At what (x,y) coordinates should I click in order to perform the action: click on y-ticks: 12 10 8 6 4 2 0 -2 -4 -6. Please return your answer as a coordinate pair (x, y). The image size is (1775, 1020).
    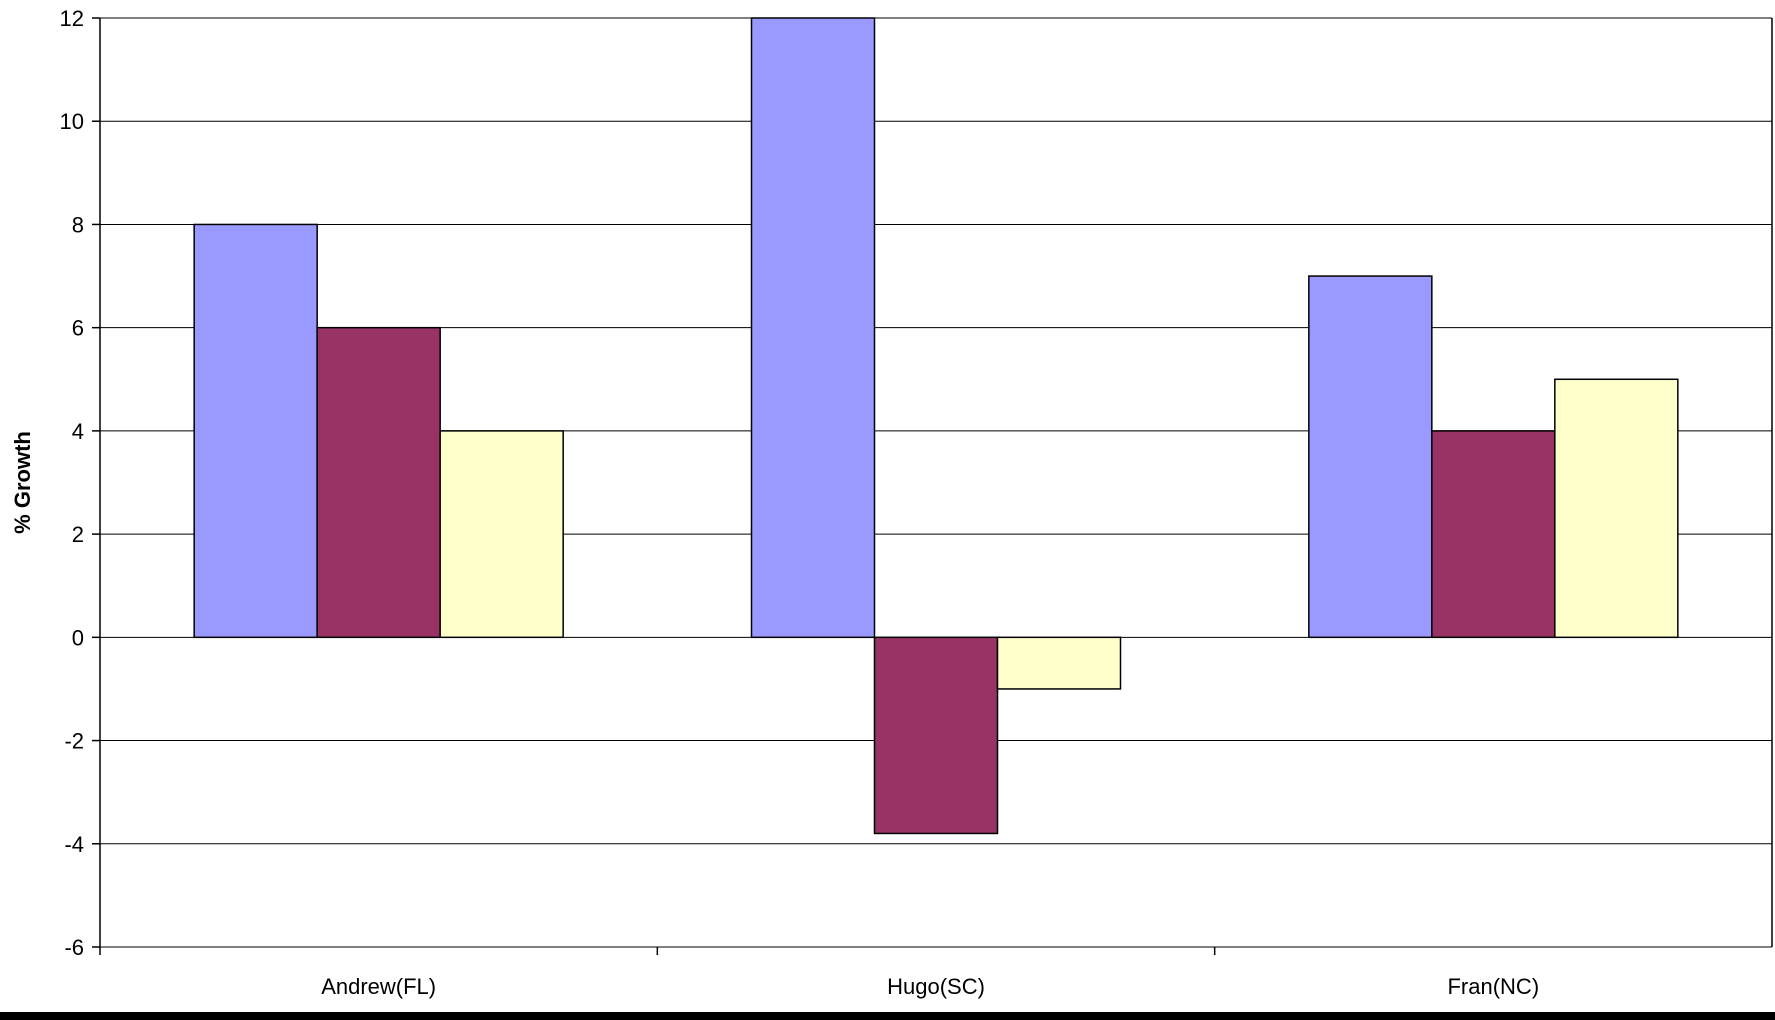
    Looking at the image, I should click on (80, 483).